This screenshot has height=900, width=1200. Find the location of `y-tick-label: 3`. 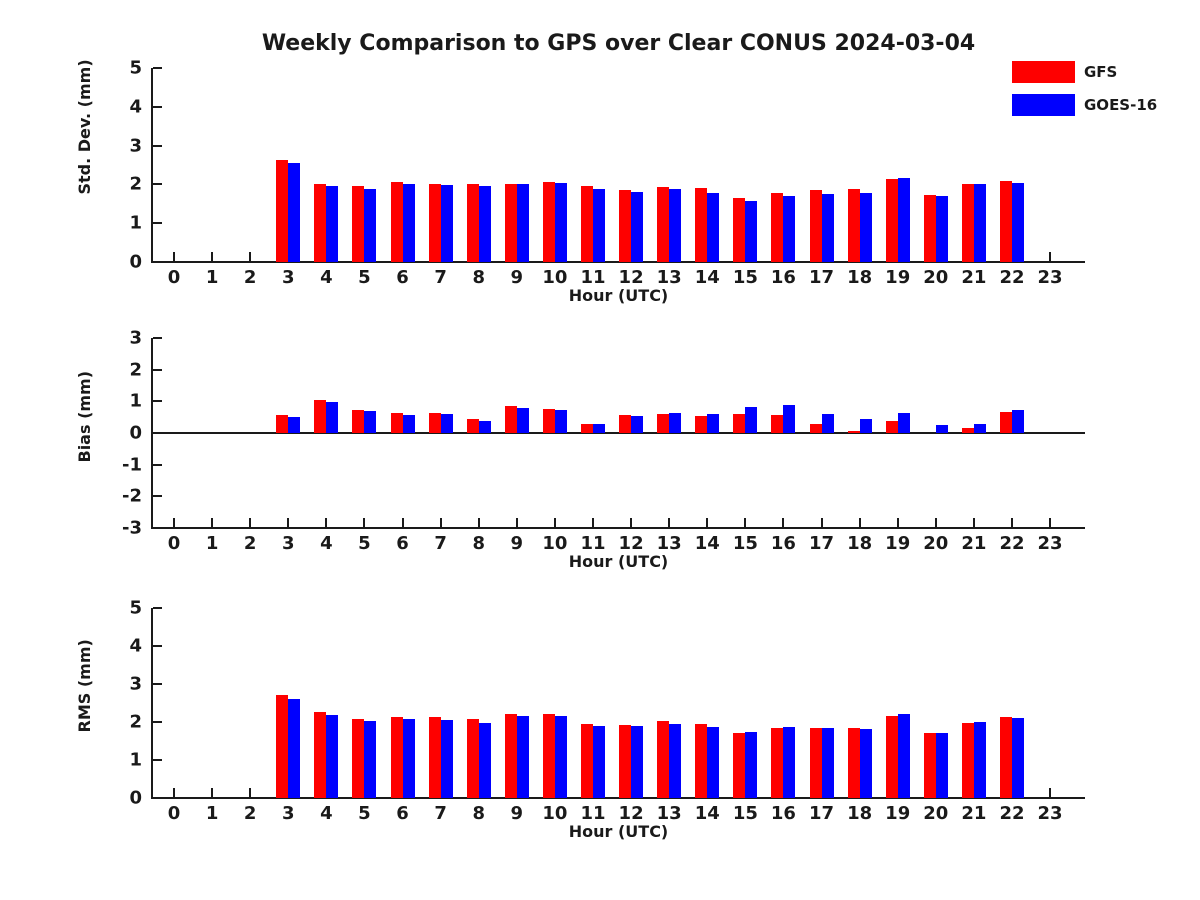

y-tick-label: 3 is located at coordinates (135, 338).